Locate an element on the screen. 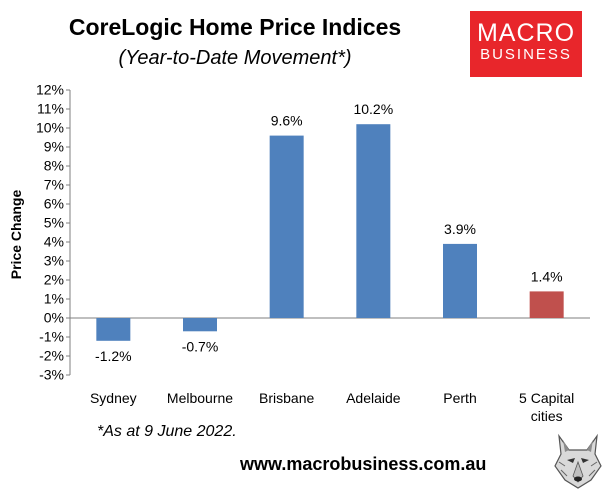  y-tick-label: 5% is located at coordinates (54, 223).